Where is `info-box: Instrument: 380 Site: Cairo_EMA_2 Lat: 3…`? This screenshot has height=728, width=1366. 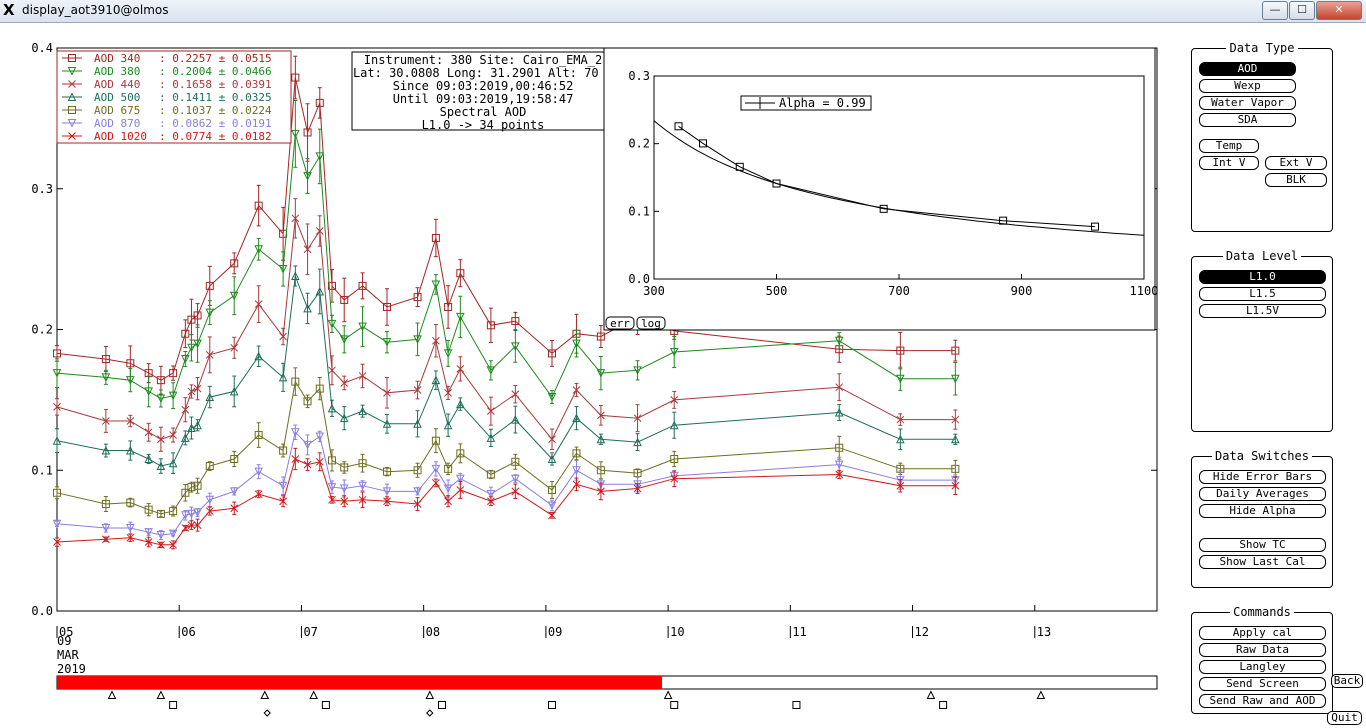 info-box: Instrument: 380 Site: Cairo_EMA_2 Lat: 3… is located at coordinates (483, 91).